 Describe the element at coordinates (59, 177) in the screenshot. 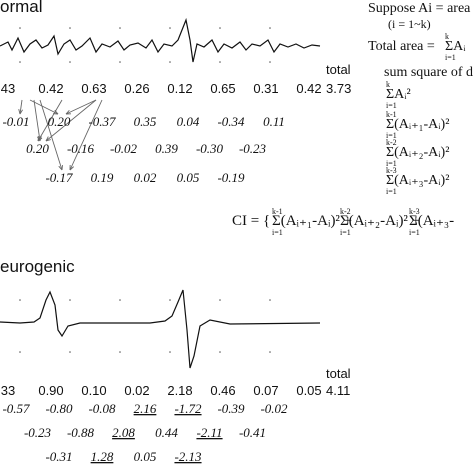

I see `difference-value: -0.17` at that location.